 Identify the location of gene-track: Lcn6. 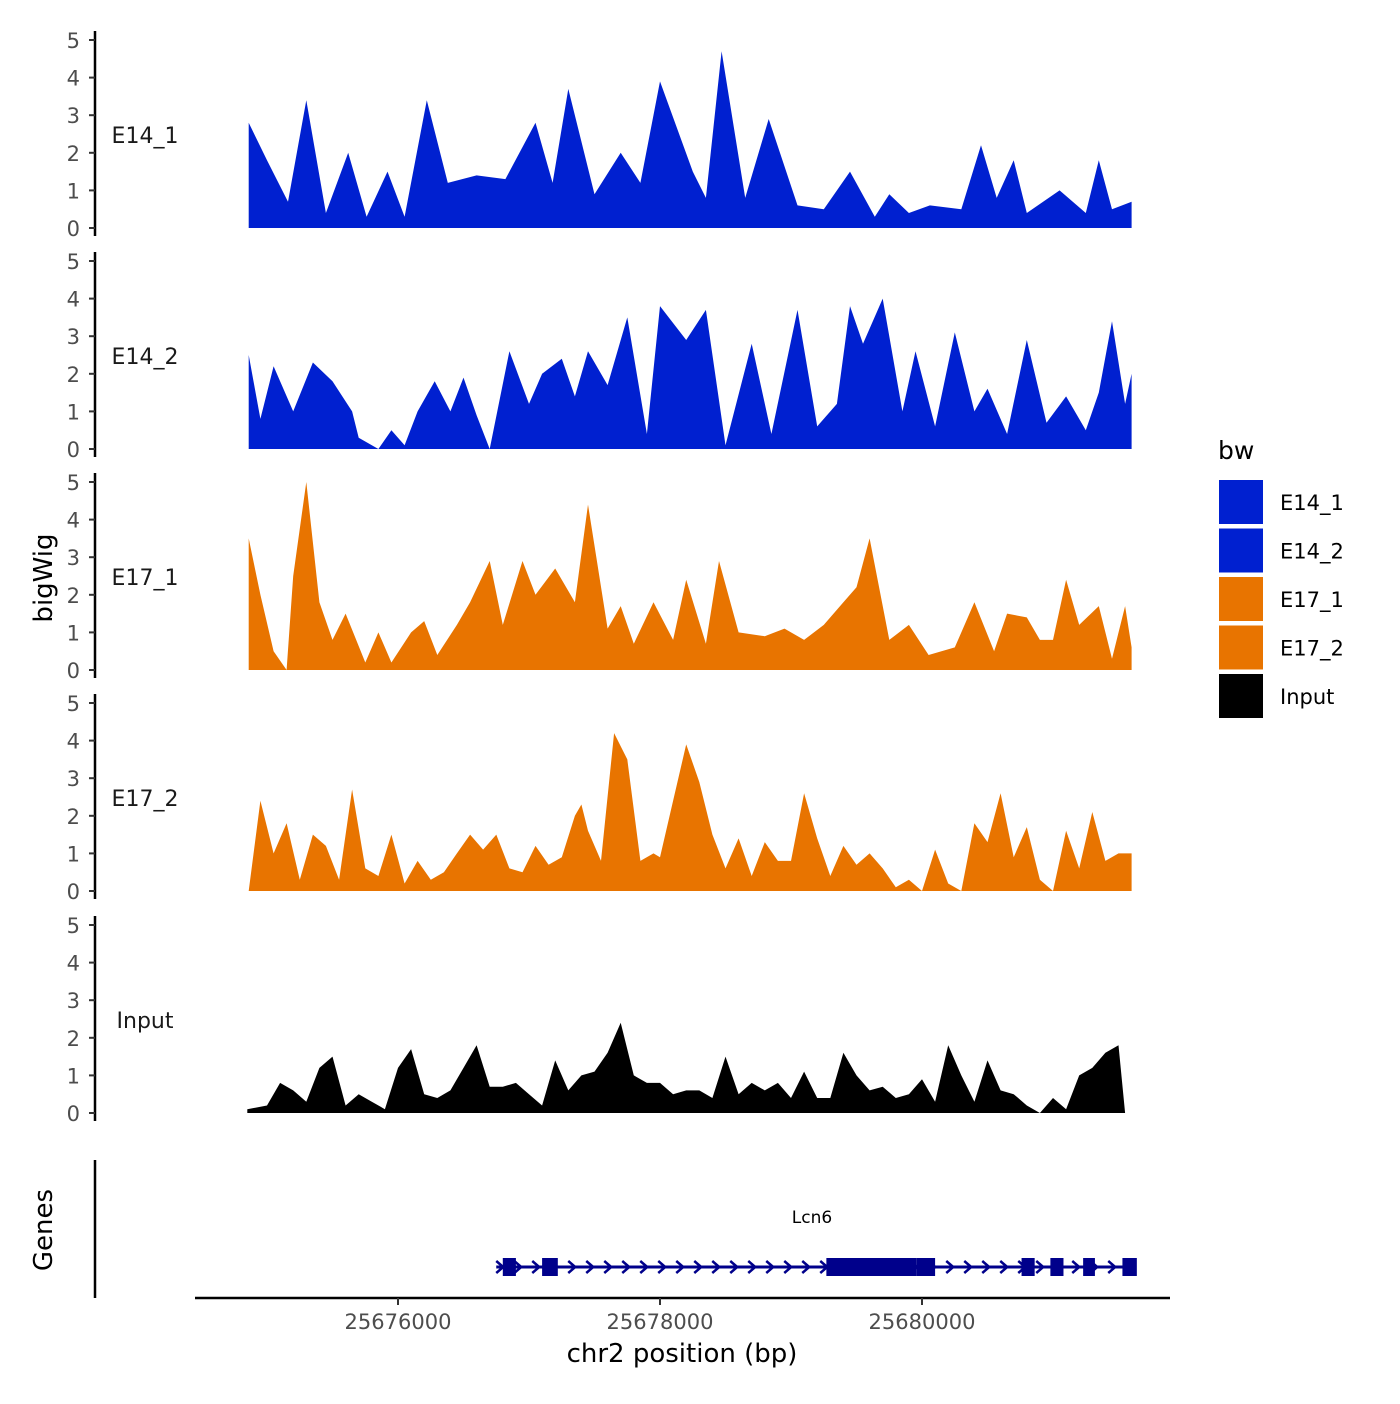
(615, 1229).